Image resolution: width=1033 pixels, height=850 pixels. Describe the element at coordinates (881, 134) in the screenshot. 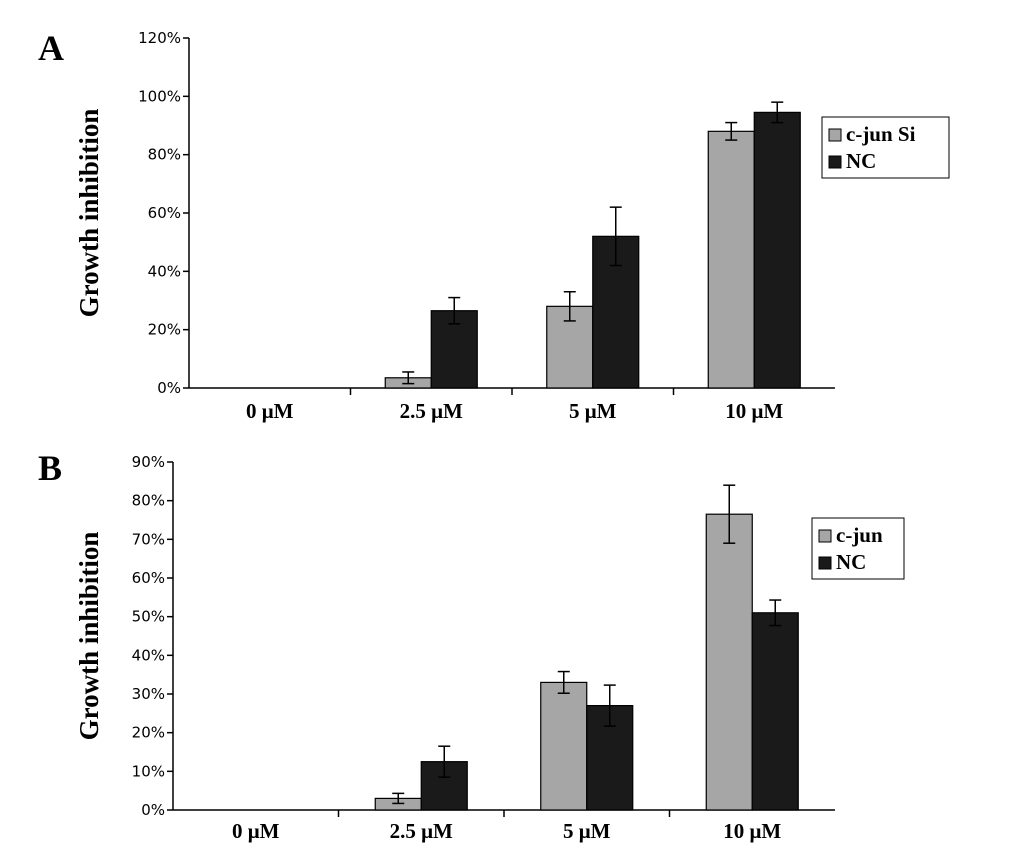

I see `legend-label: c-jun Si` at that location.